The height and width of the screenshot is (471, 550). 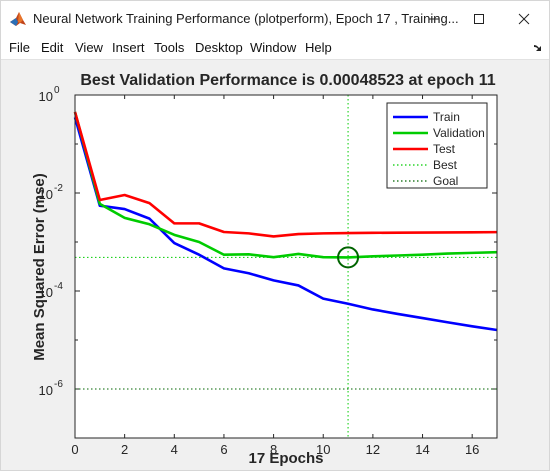 I want to click on close-icon, so click(x=524, y=19).